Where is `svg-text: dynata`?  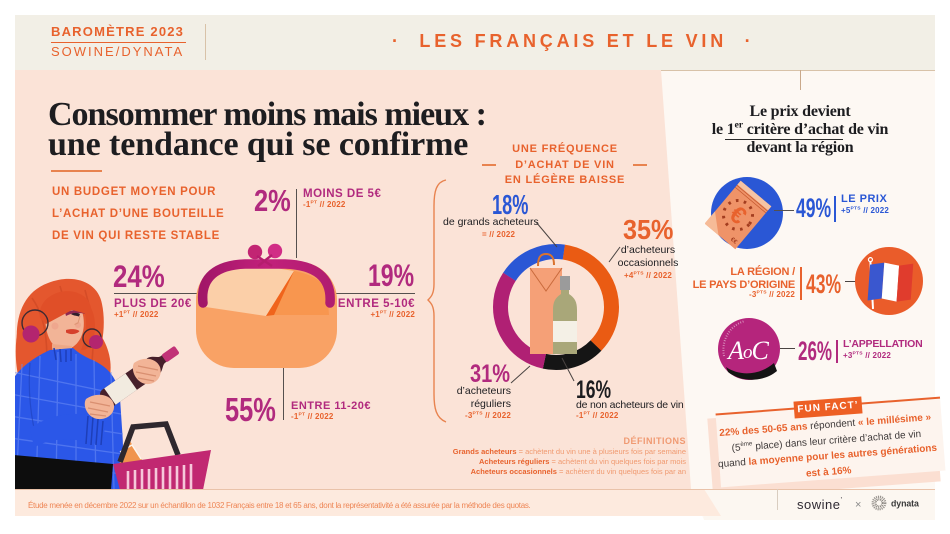 svg-text: dynata is located at coordinates (905, 504).